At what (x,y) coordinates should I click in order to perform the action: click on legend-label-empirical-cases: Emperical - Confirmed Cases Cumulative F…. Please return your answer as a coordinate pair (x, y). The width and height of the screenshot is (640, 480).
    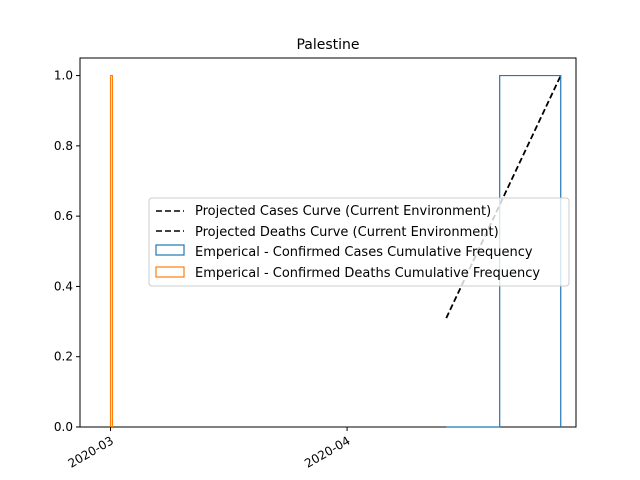
    Looking at the image, I should click on (364, 252).